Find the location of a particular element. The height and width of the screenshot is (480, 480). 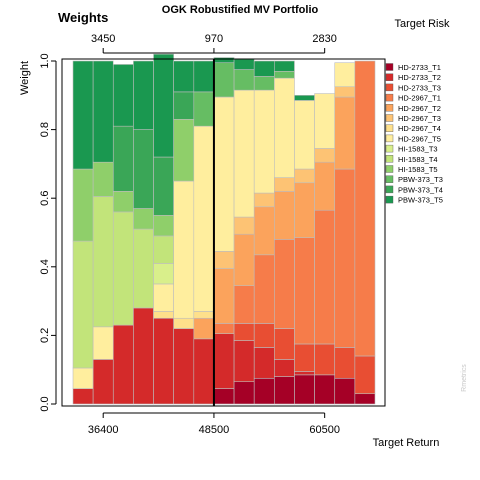

y-tick-label: 0.8 is located at coordinates (45, 129).